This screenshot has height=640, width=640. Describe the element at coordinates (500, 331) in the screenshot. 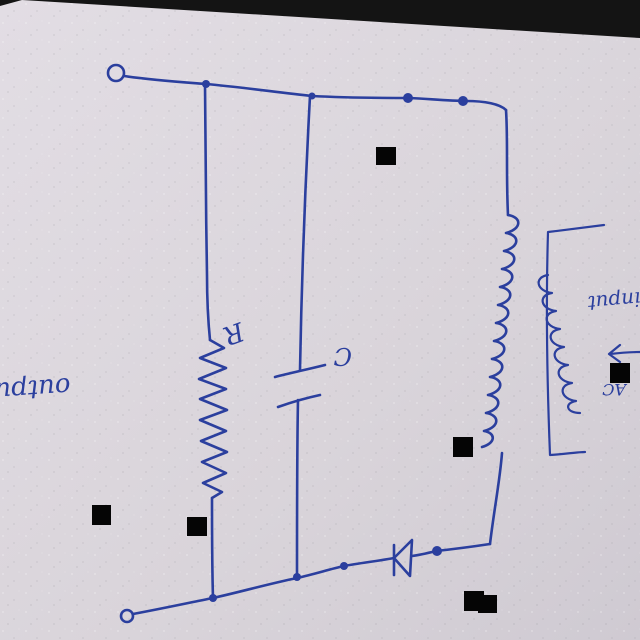

I see `inductor-coil` at that location.